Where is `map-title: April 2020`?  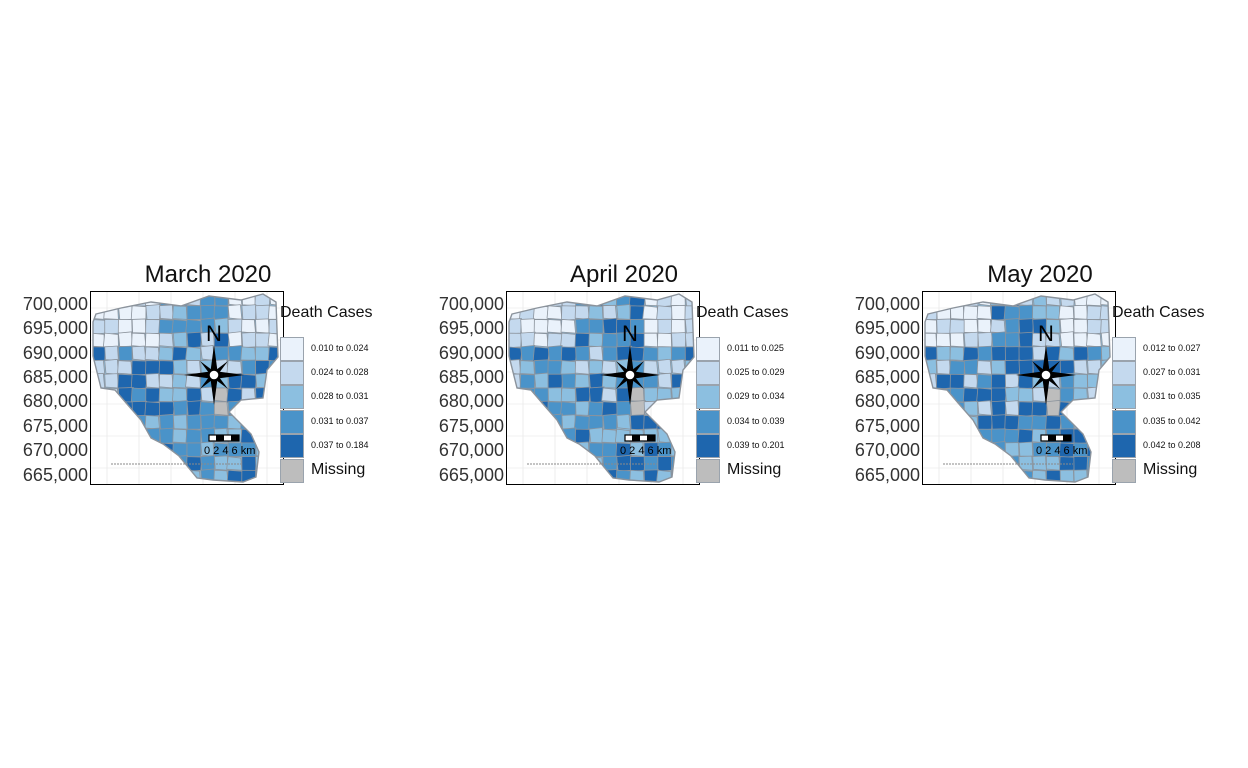 map-title: April 2020 is located at coordinates (624, 274).